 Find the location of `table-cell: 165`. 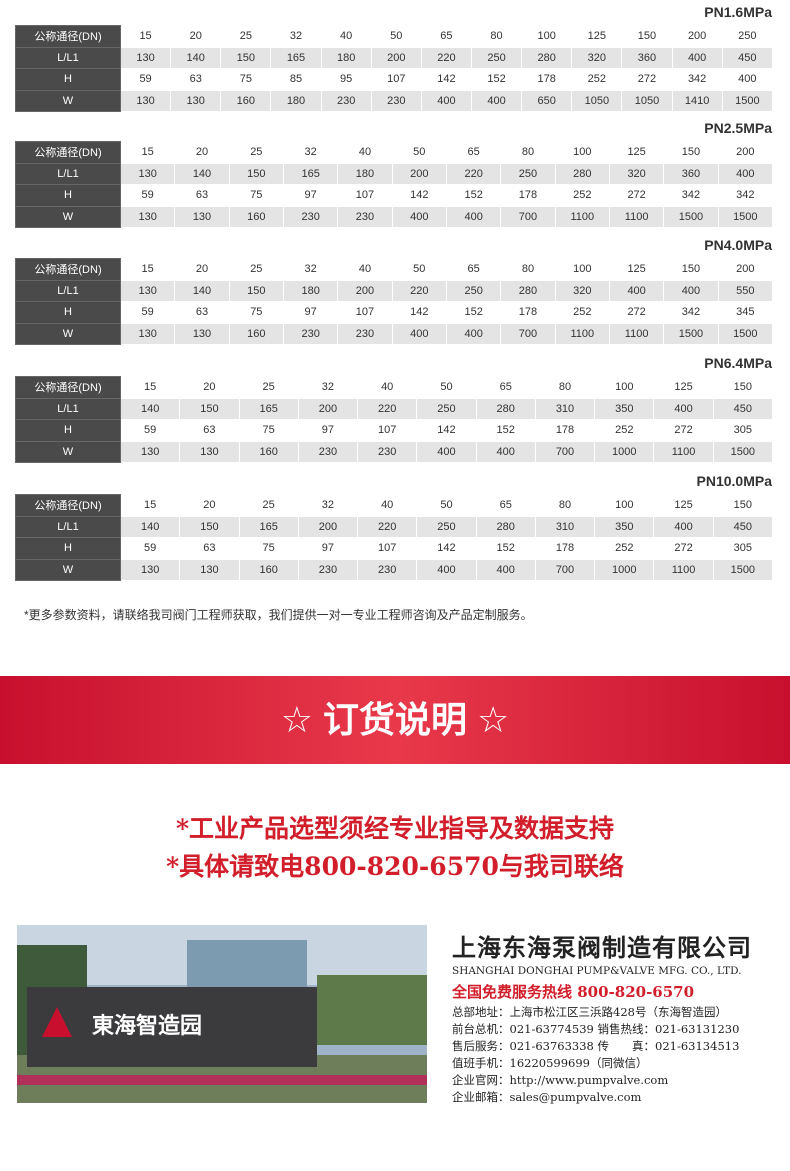

table-cell: 165 is located at coordinates (296, 57).